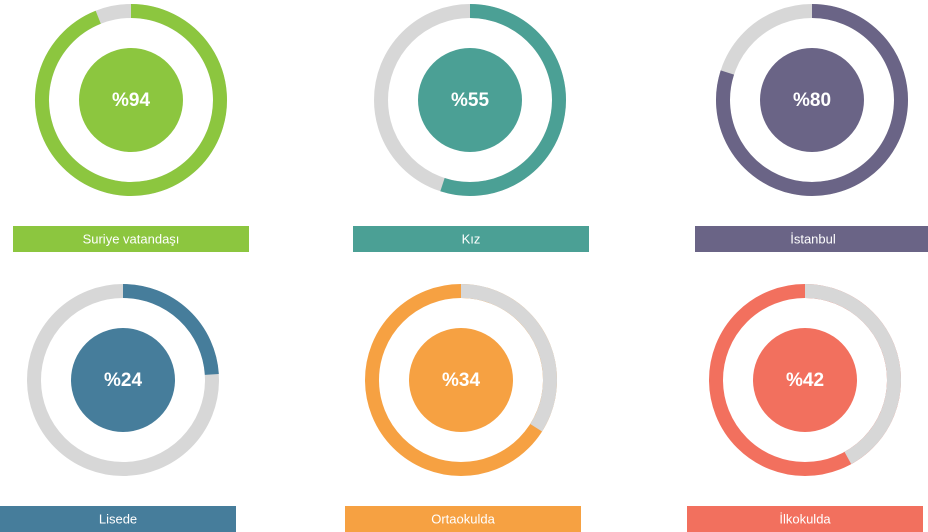  I want to click on gauge-value-label: %42, so click(805, 380).